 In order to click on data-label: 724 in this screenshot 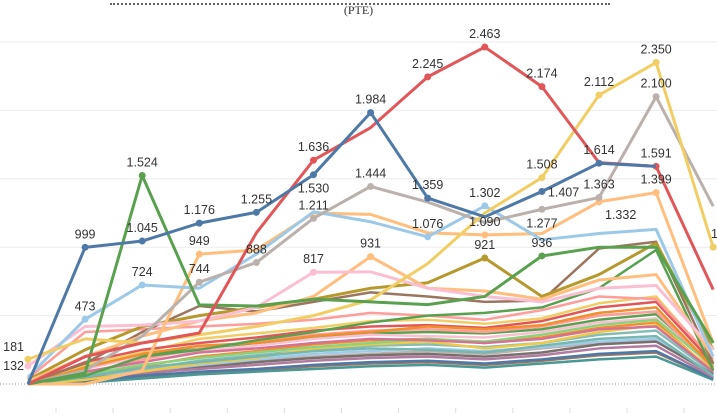, I will do `click(142, 272)`.